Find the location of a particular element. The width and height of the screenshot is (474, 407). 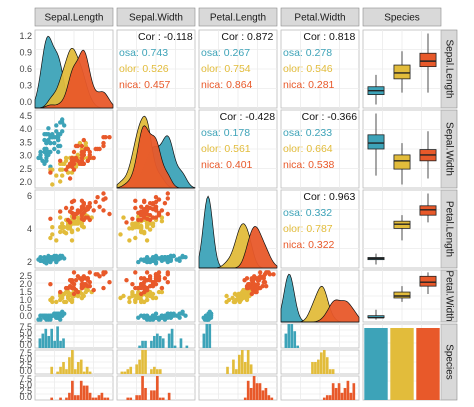

y-tick-label: 5.0 is located at coordinates (25, 385).